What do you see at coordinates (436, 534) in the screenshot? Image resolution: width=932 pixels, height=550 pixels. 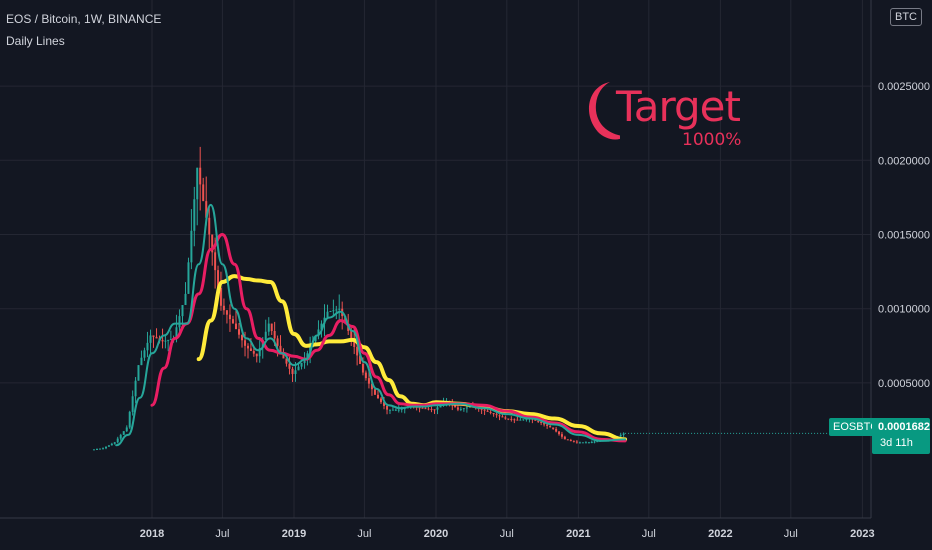 I see `x-tick-label: 2020` at bounding box center [436, 534].